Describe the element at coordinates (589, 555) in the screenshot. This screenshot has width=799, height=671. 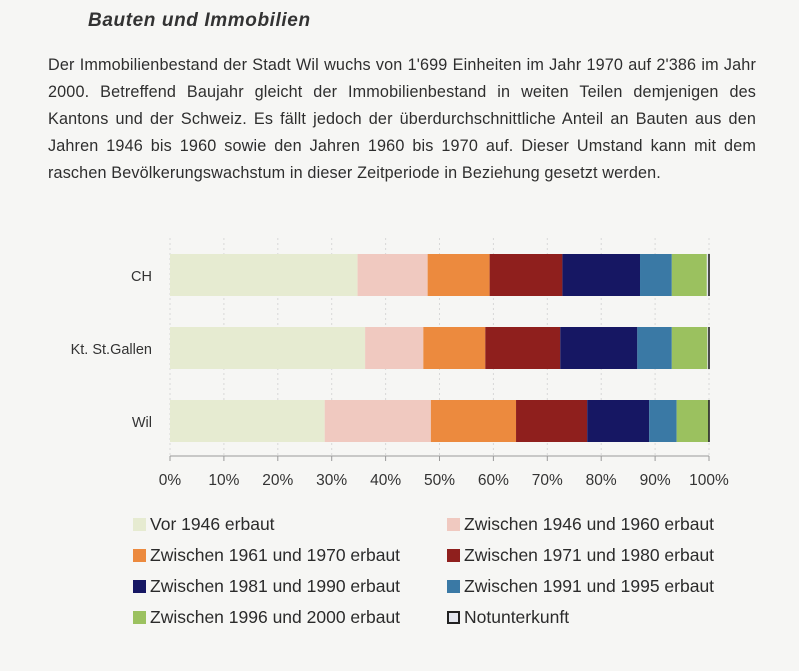
I see `legend-label: Zwischen 1971 und 1980 erbaut` at that location.